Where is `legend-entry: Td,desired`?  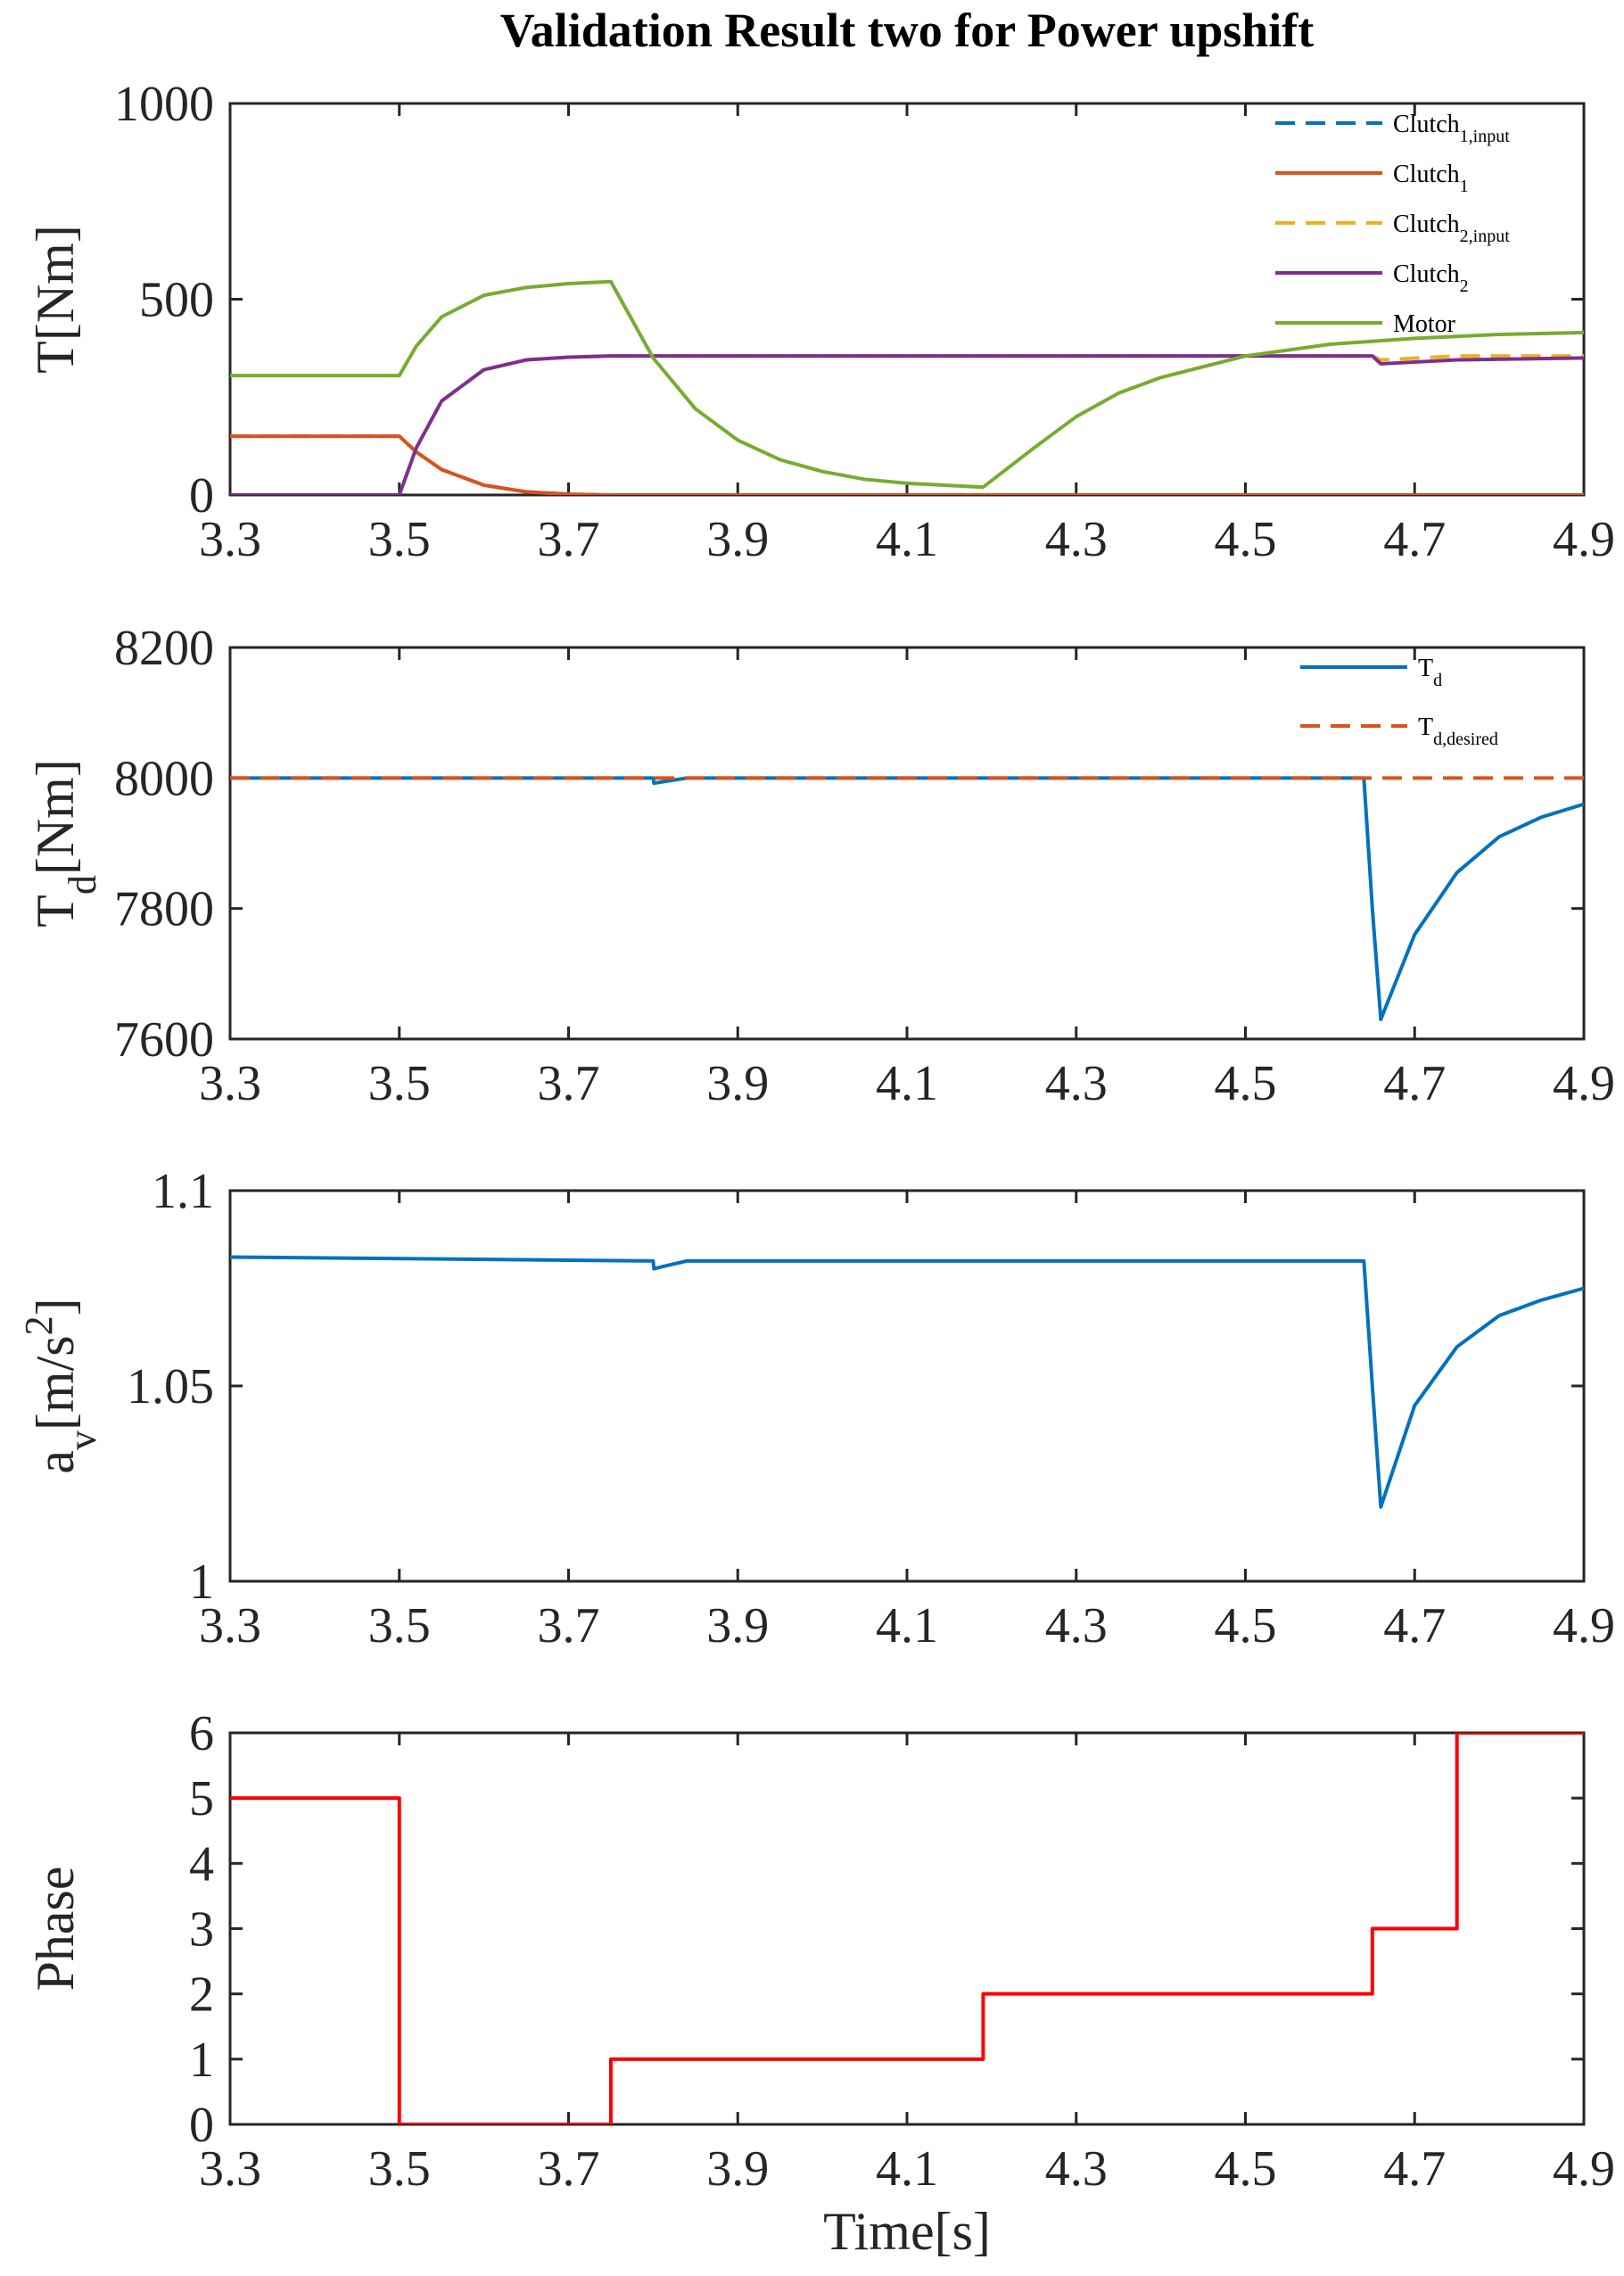 legend-entry: Td,desired is located at coordinates (1458, 731).